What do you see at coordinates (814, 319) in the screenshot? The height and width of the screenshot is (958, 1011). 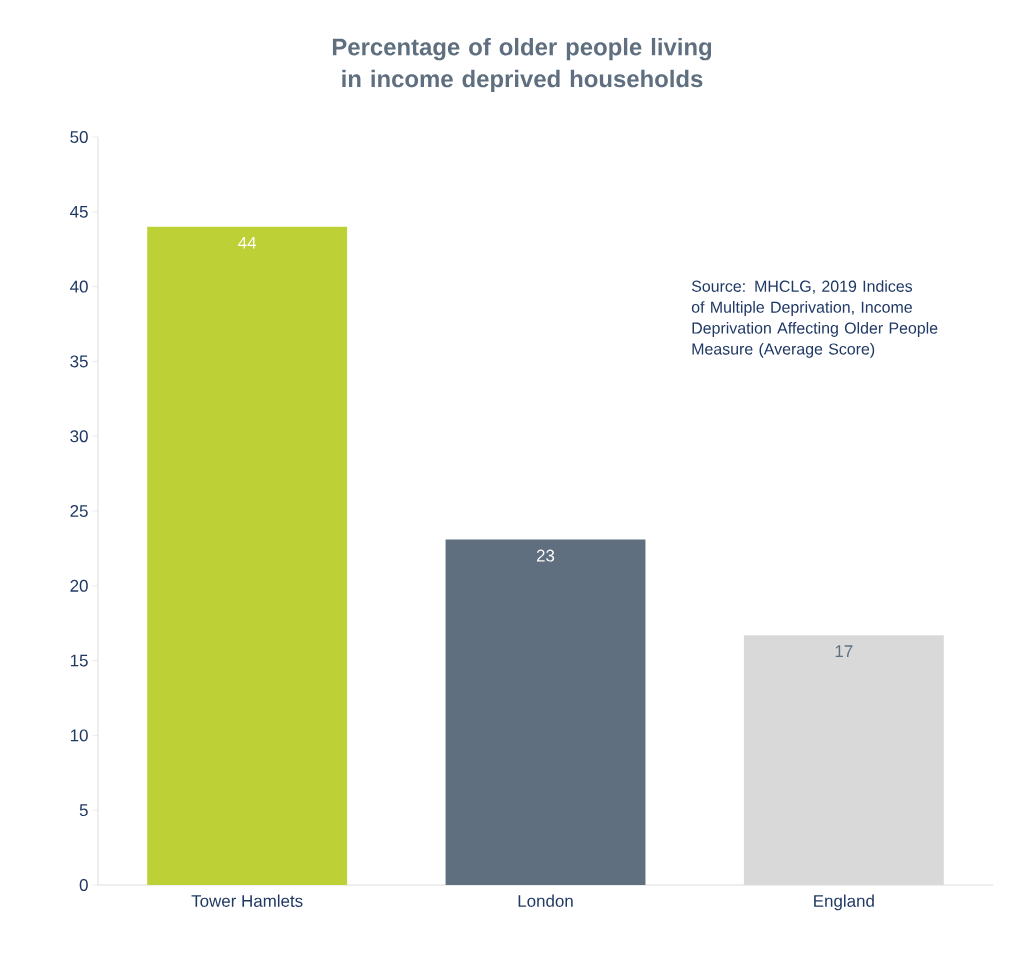 I see `annotation: Source: MHCLG, 2019 Indices of Multiple Deprivation, Income Deprivation Affecting Older People Measure (Average Score)` at bounding box center [814, 319].